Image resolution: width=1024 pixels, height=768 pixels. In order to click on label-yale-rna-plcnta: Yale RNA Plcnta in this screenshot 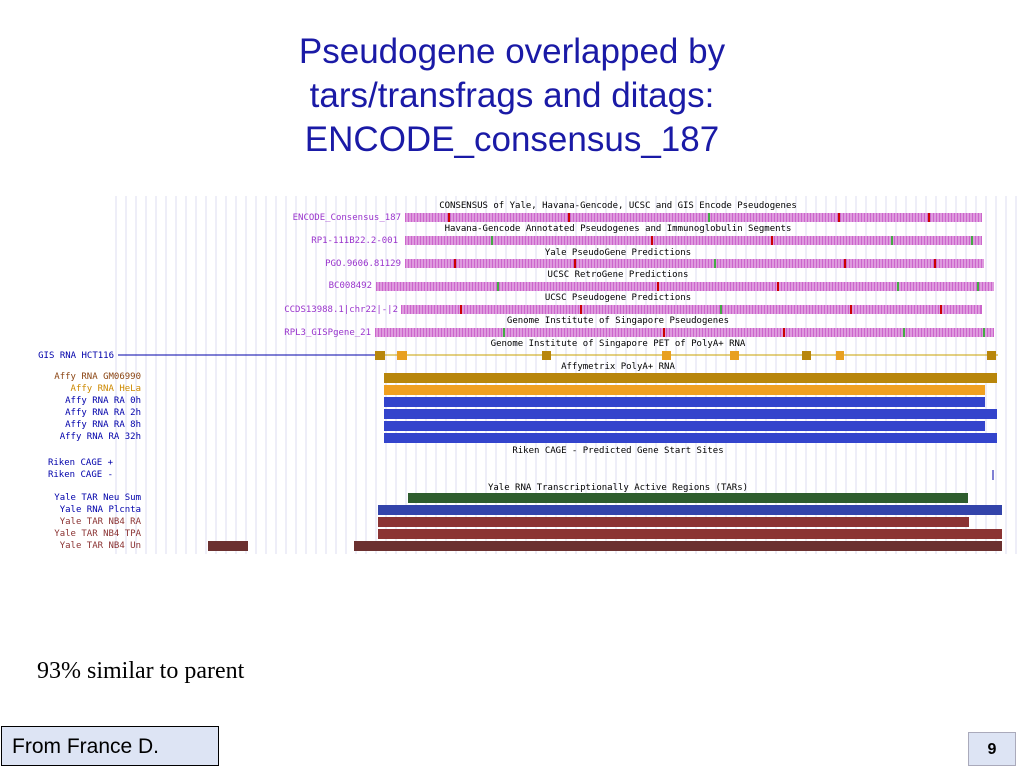, I will do `click(100, 510)`.